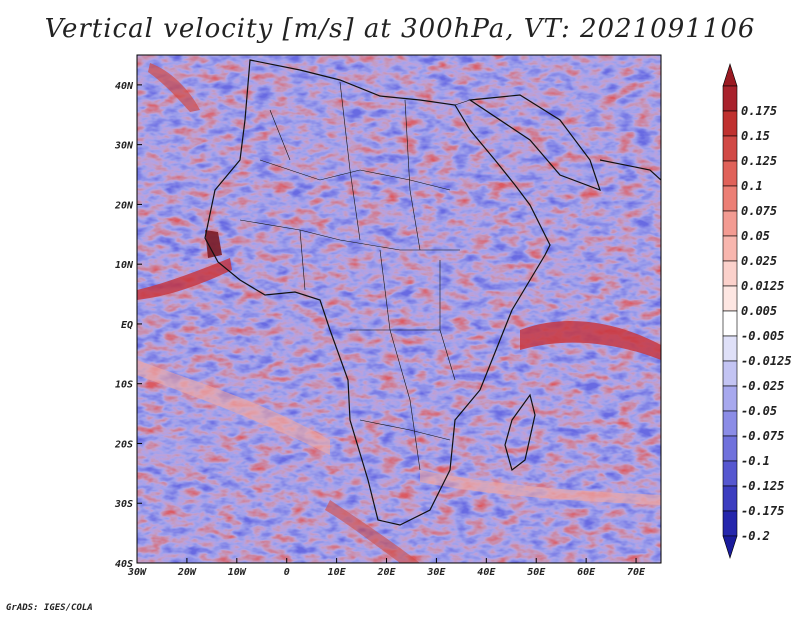 The width and height of the screenshot is (800, 618). I want to click on colorbar-label: -0.2, so click(755, 536).